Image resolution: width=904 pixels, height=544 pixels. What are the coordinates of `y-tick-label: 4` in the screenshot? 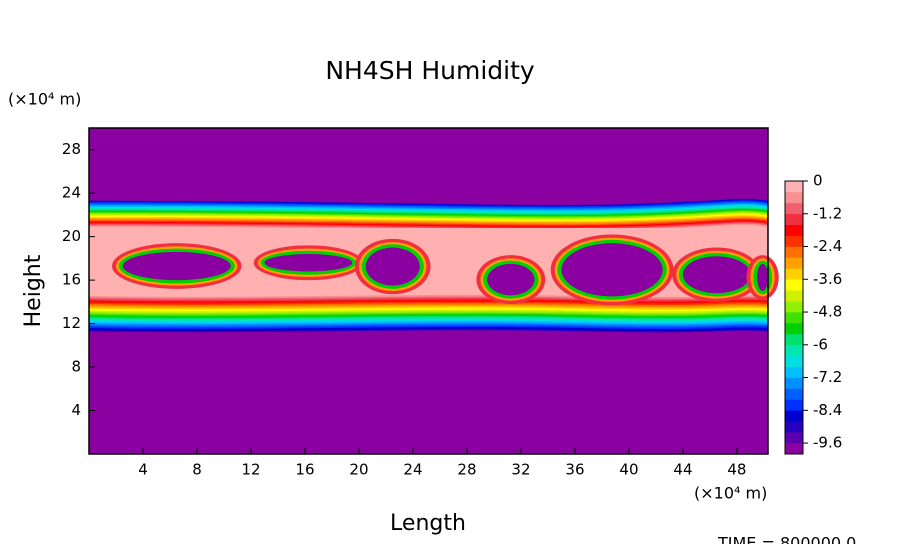 It's located at (76, 410).